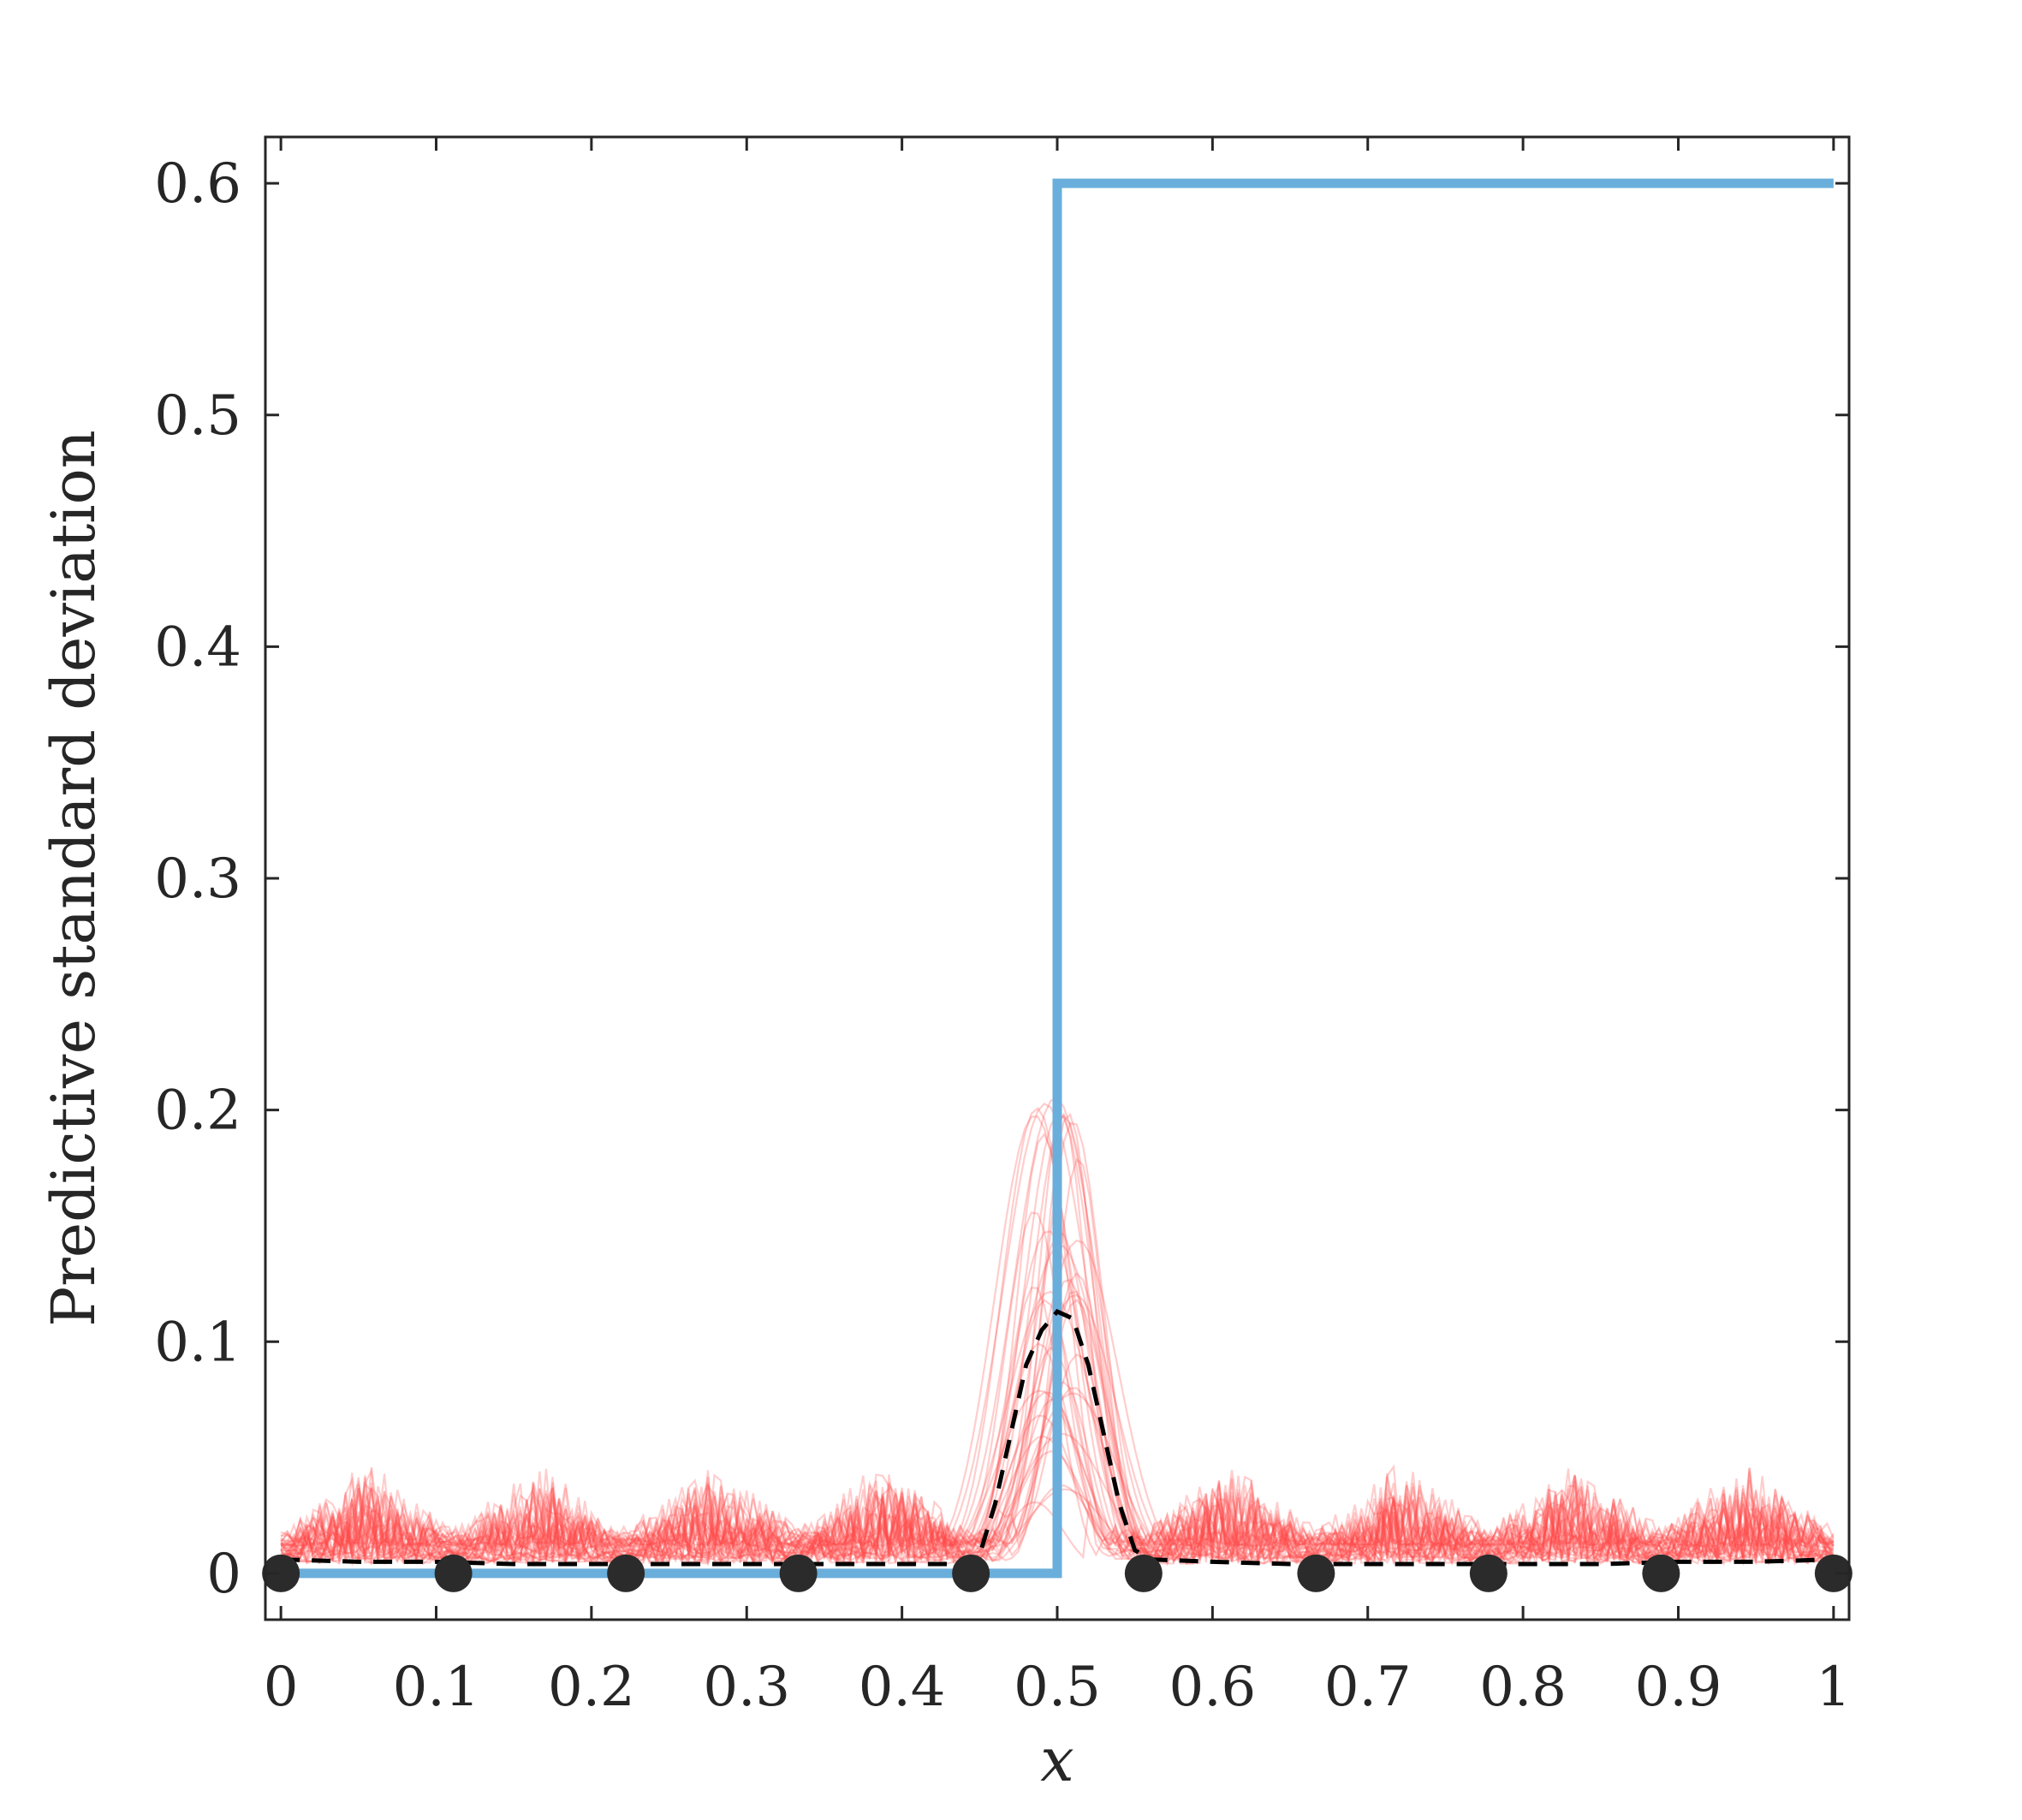 This screenshot has width=2022, height=1820. I want to click on training-points, so click(1057, 1573).